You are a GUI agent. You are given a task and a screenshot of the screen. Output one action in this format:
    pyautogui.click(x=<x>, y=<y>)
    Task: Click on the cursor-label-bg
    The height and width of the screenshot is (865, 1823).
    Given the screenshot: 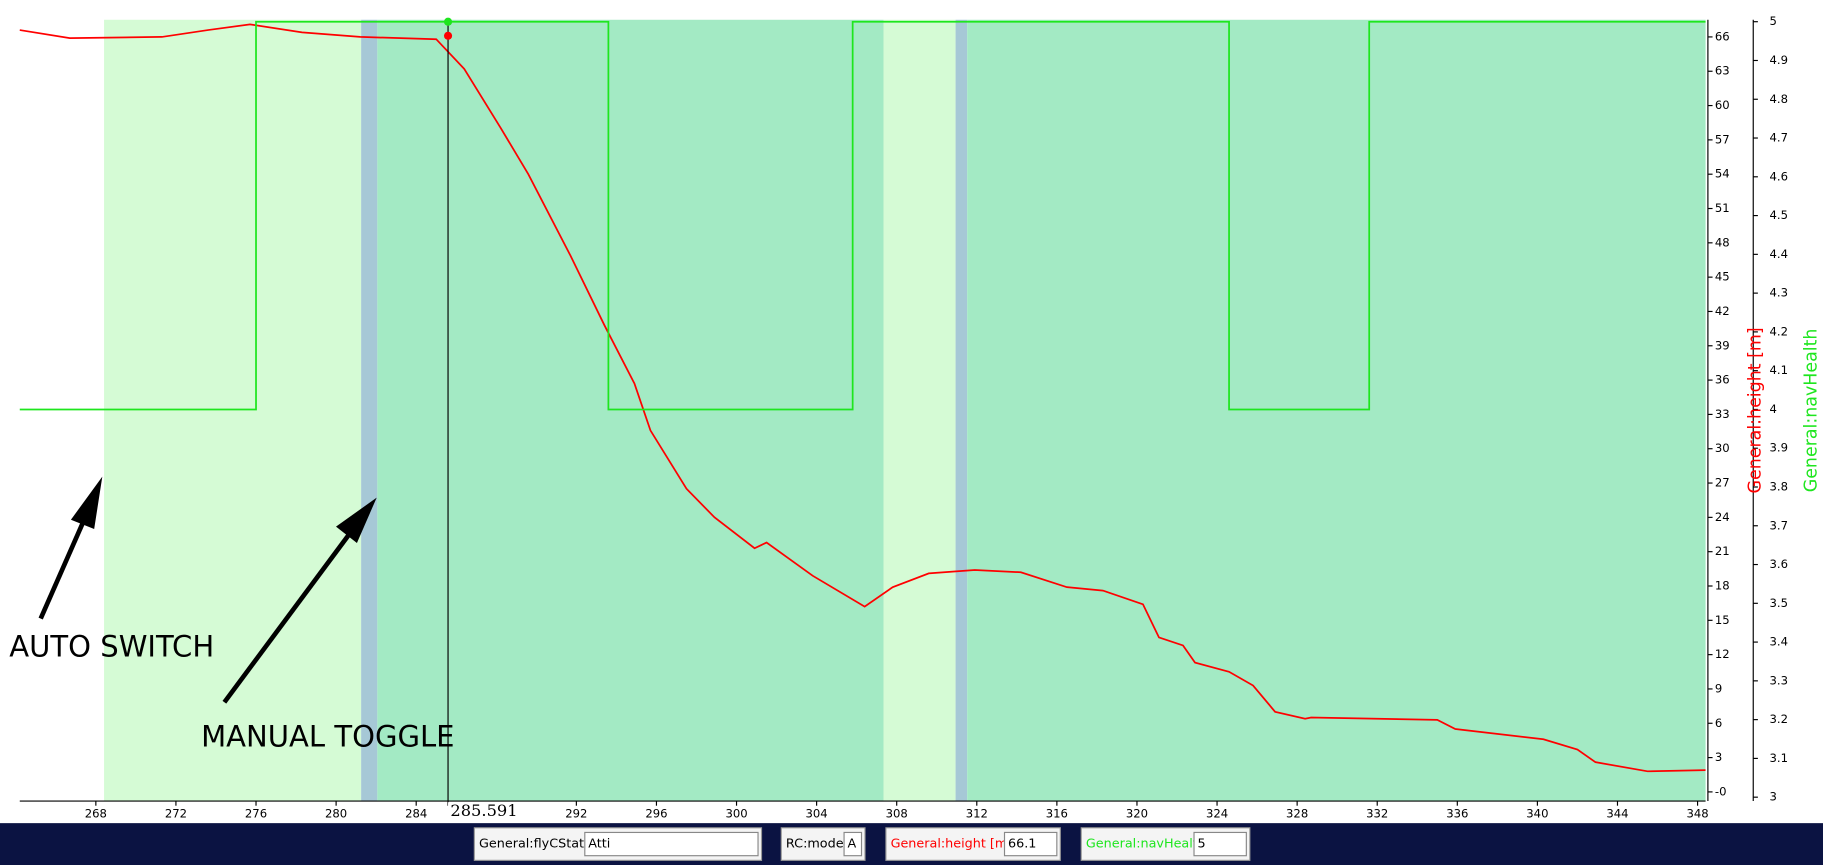 What is the action you would take?
    pyautogui.click(x=484, y=811)
    